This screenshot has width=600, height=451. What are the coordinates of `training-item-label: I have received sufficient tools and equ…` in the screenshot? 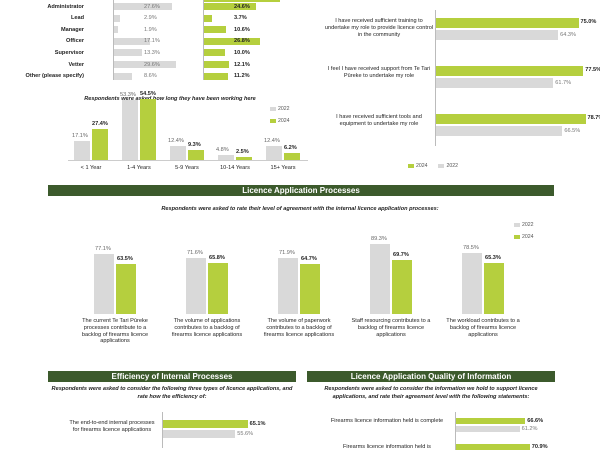 It's located at (379, 120).